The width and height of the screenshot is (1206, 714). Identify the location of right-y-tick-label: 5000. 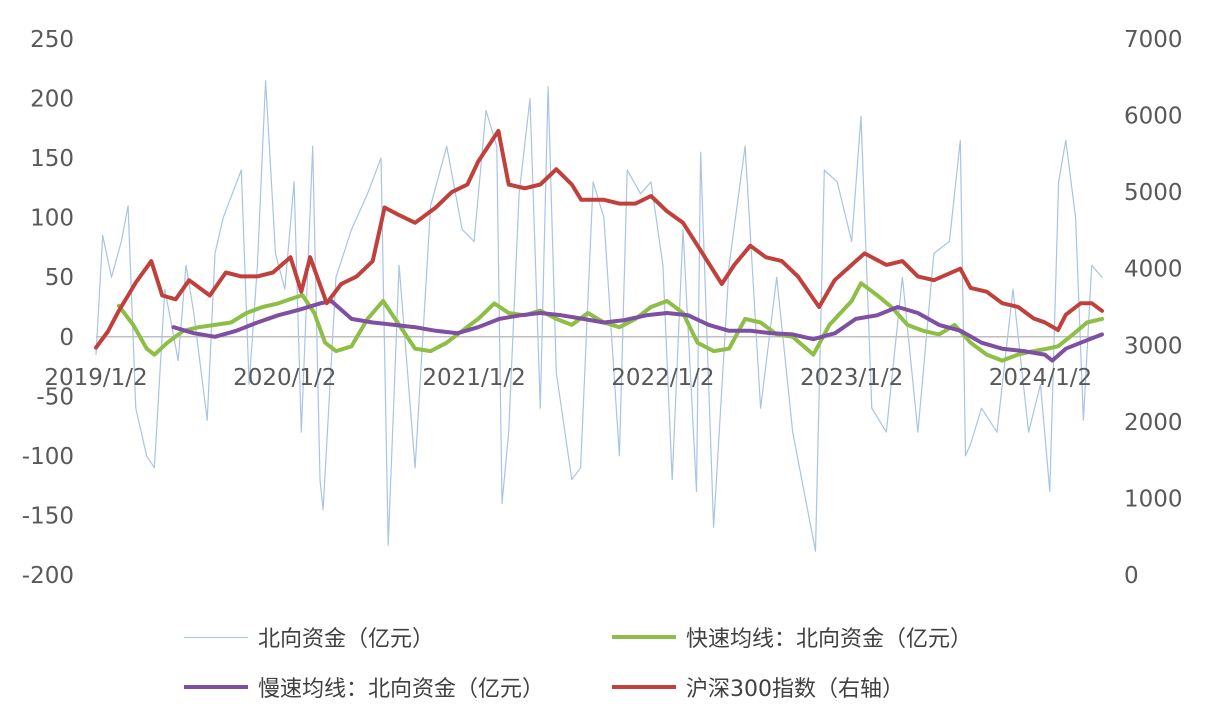
(1153, 193).